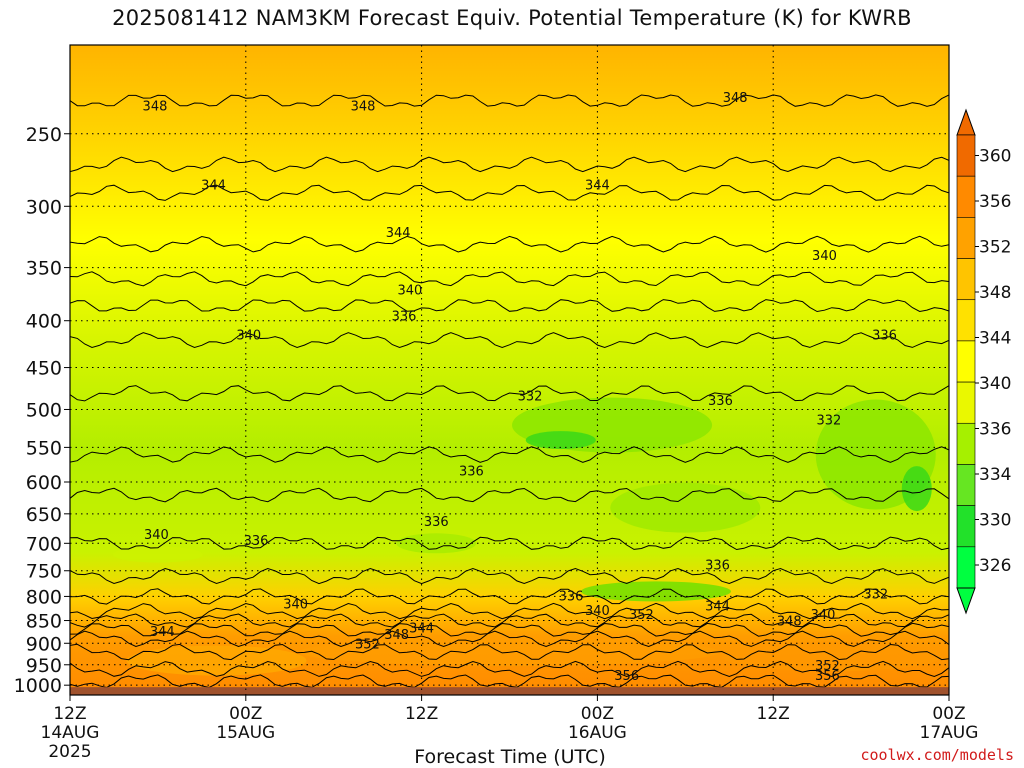  What do you see at coordinates (966, 122) in the screenshot?
I see `colorbar-extend-top` at bounding box center [966, 122].